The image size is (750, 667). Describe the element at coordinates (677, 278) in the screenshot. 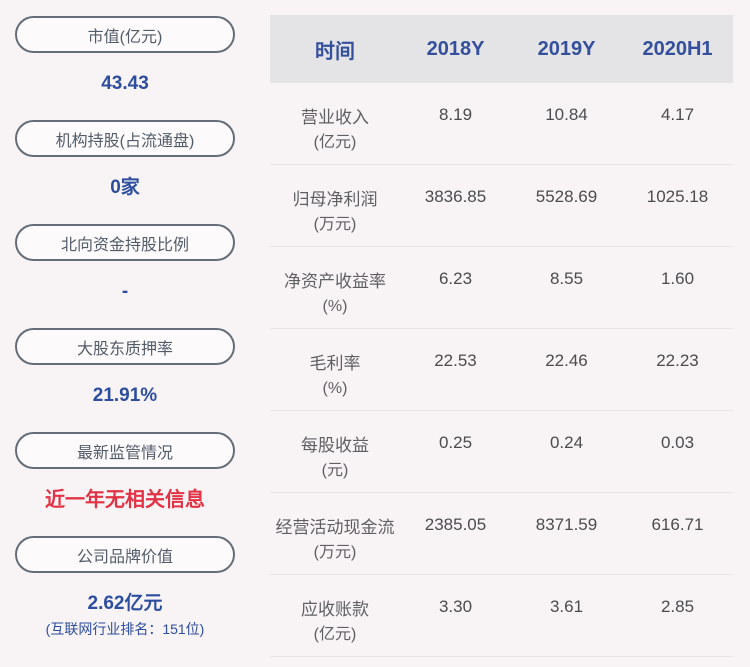

I see `cell-2020h1: 1.60` at that location.